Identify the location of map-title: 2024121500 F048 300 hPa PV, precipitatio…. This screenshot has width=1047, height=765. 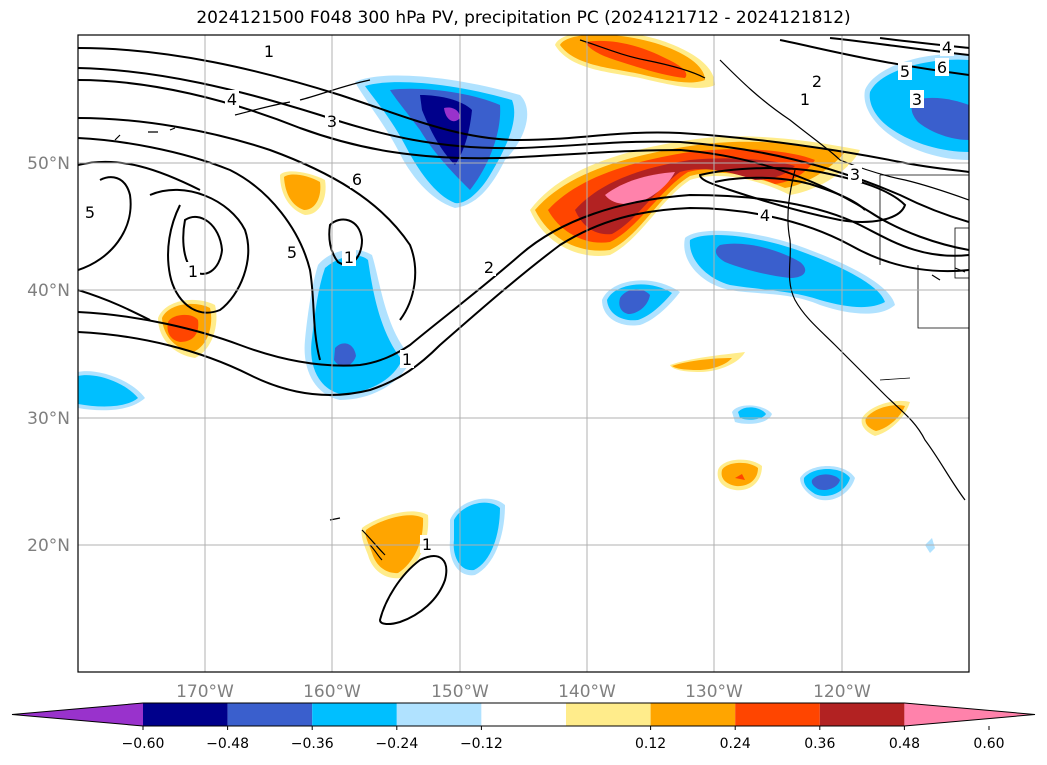
(523, 18).